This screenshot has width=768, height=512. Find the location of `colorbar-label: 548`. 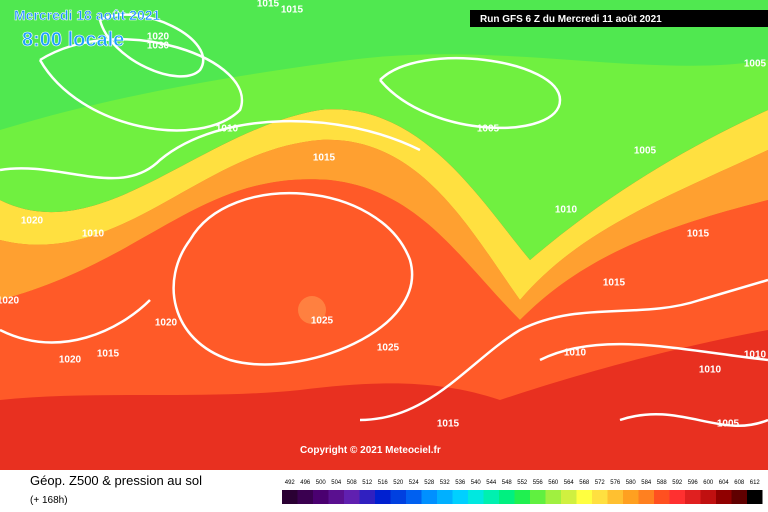

colorbar-label: 548 is located at coordinates (507, 483).